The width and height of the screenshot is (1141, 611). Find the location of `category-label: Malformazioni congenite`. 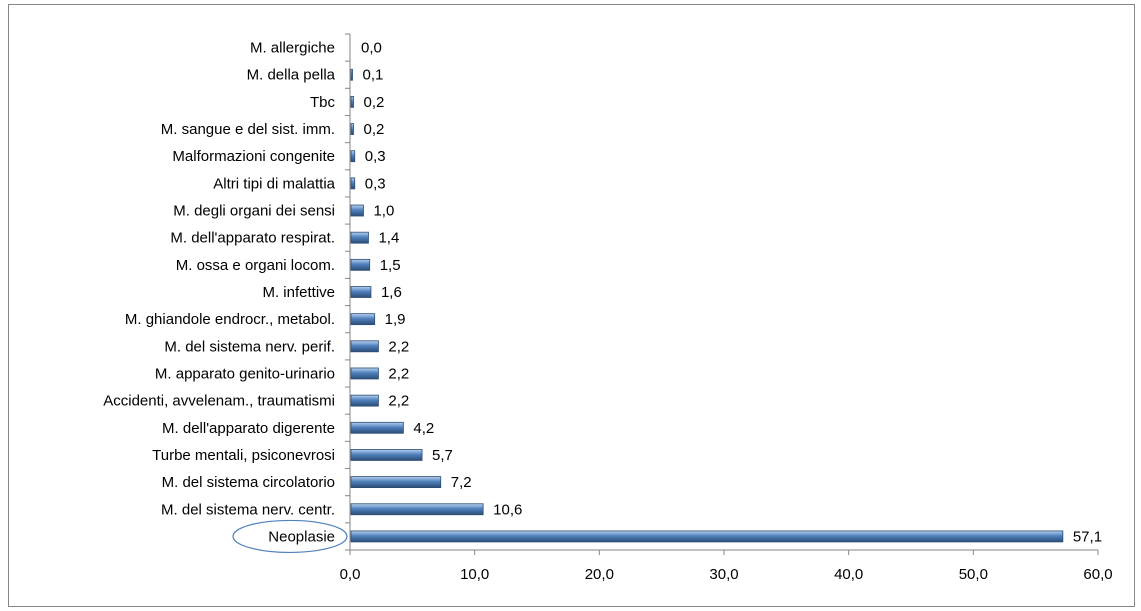

category-label: Malformazioni congenite is located at coordinates (253, 156).